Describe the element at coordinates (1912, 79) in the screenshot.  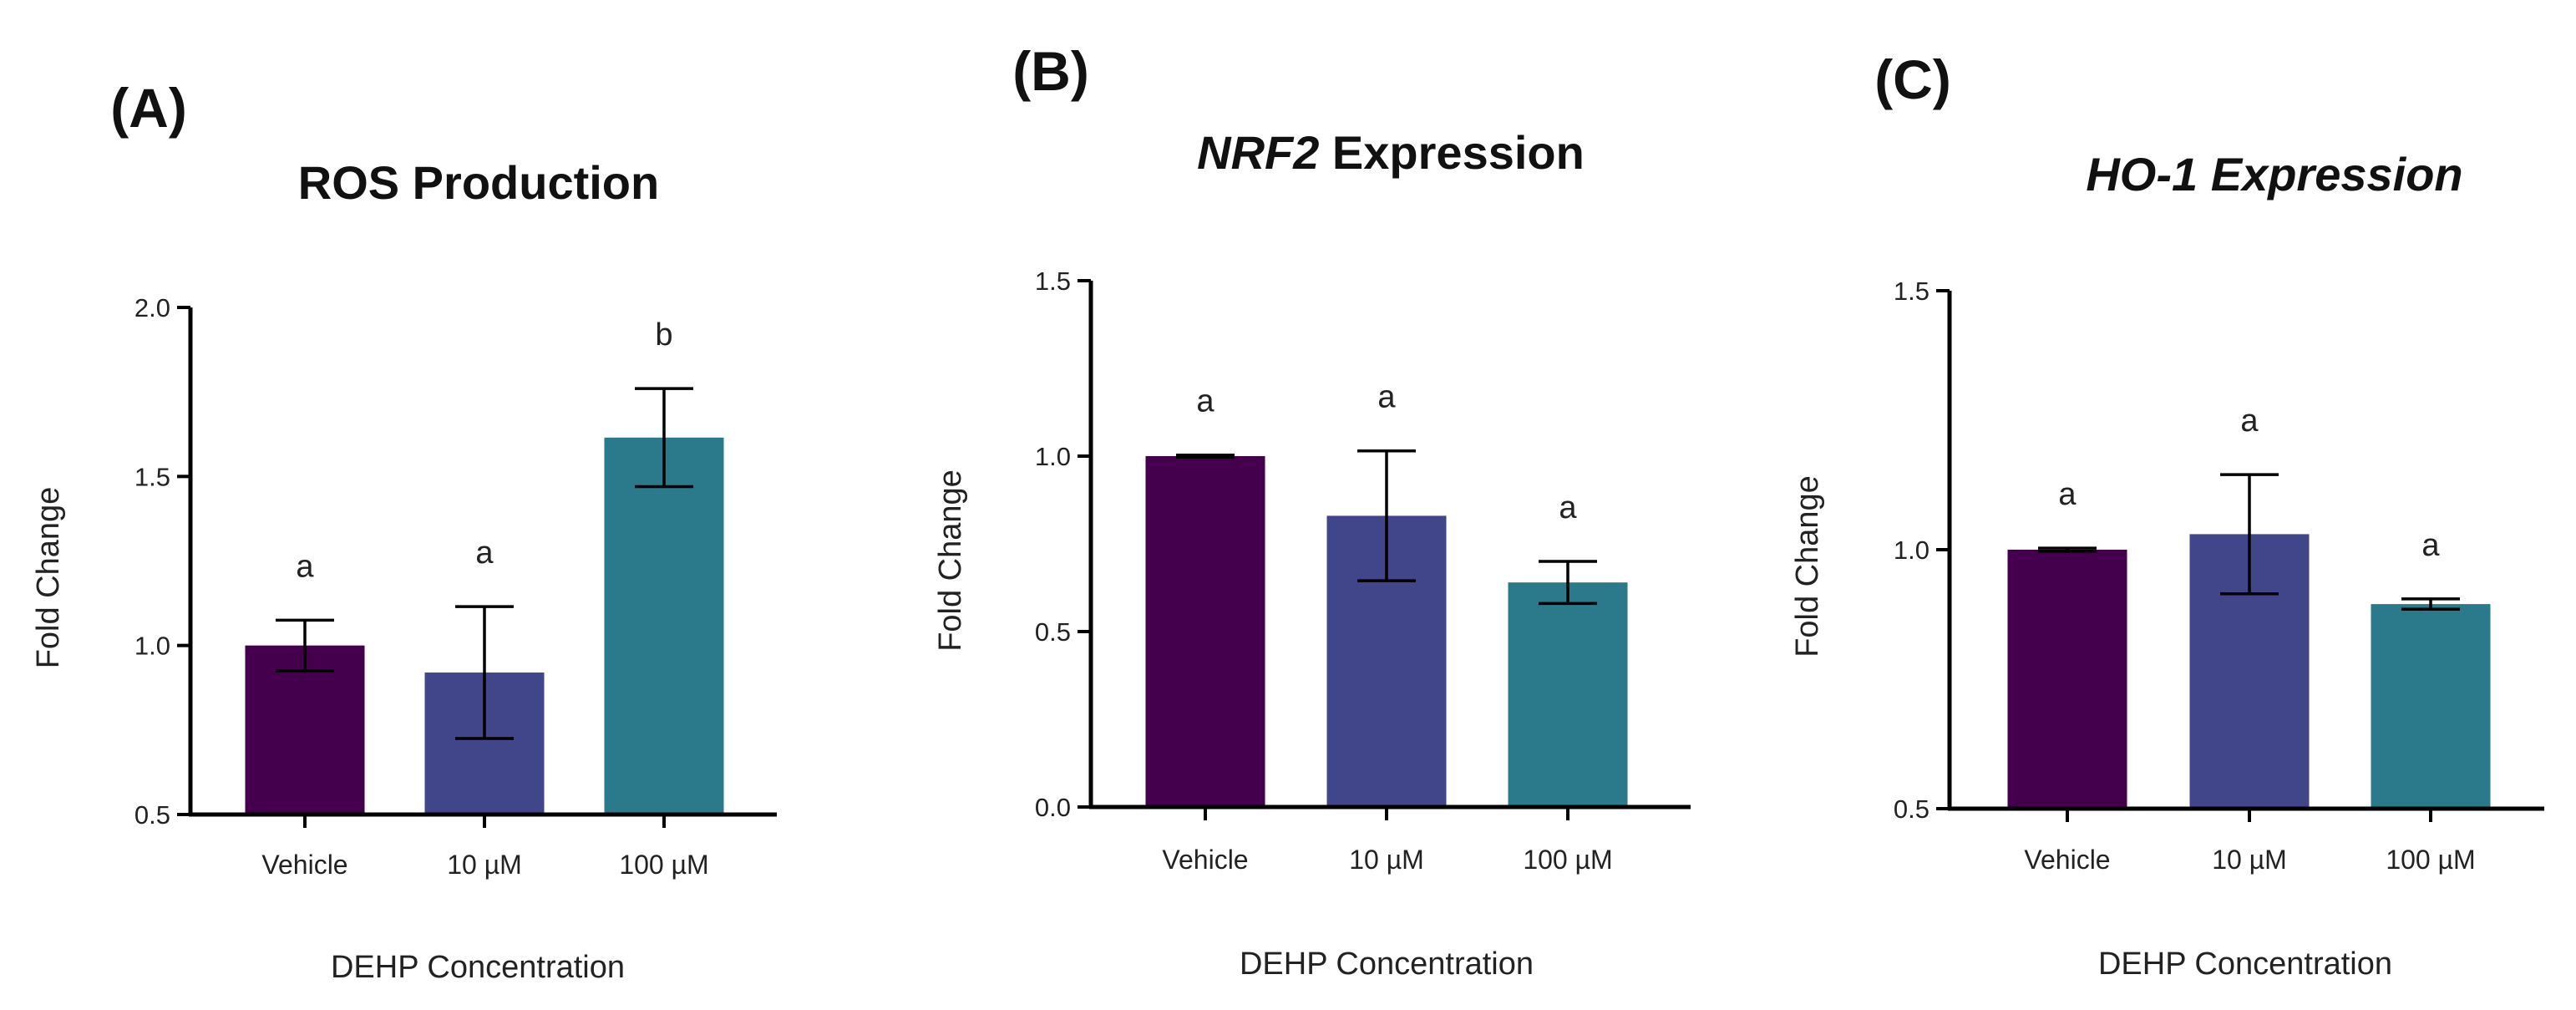
I see `panel-label: (C)` at that location.